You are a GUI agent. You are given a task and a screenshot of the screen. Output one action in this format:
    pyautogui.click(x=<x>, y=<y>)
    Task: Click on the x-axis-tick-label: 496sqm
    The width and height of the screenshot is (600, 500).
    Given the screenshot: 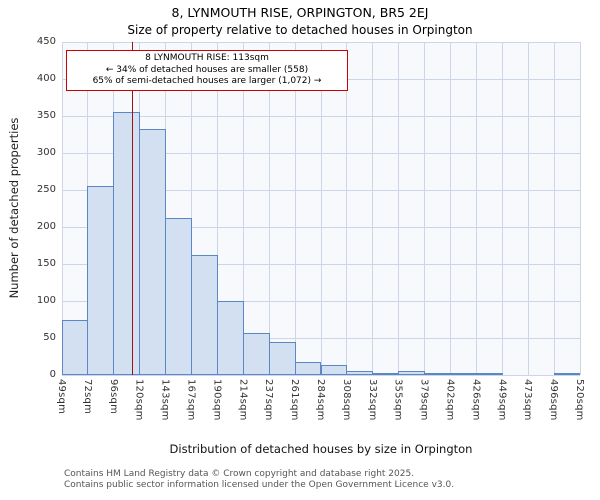 What is the action you would take?
    pyautogui.click(x=554, y=400)
    